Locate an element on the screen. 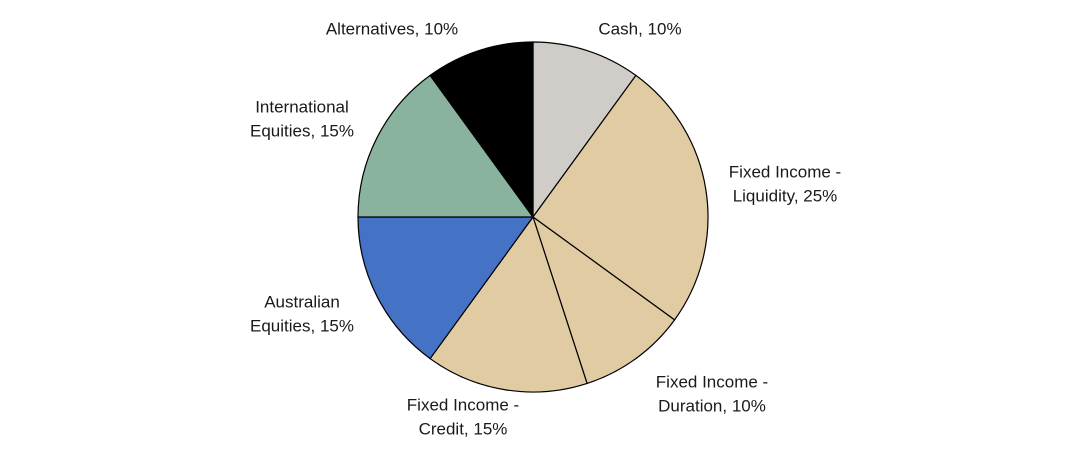 The height and width of the screenshot is (467, 1067). slice-label: Liquidity, 25% is located at coordinates (785, 195).